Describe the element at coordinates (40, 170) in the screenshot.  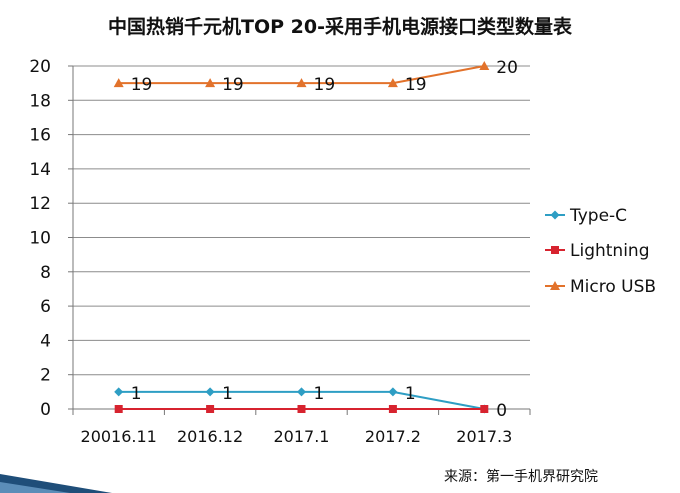
I see `y-tick-label: 14` at that location.